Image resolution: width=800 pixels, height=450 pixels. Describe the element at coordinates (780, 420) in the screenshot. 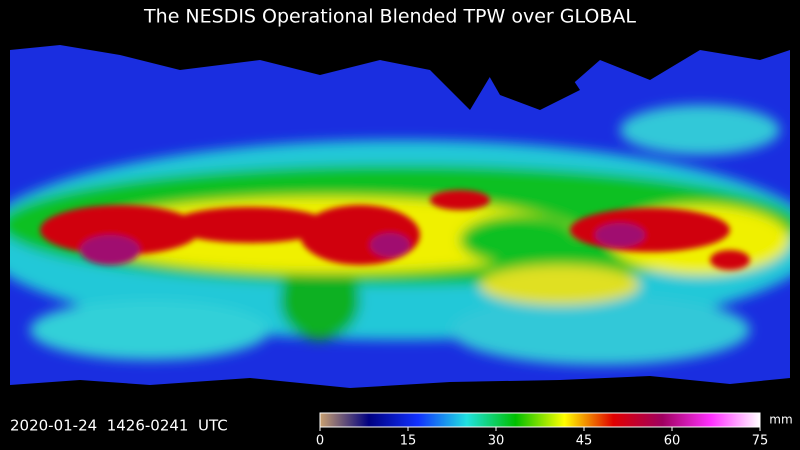

I see `colorbar-unit: mm` at that location.